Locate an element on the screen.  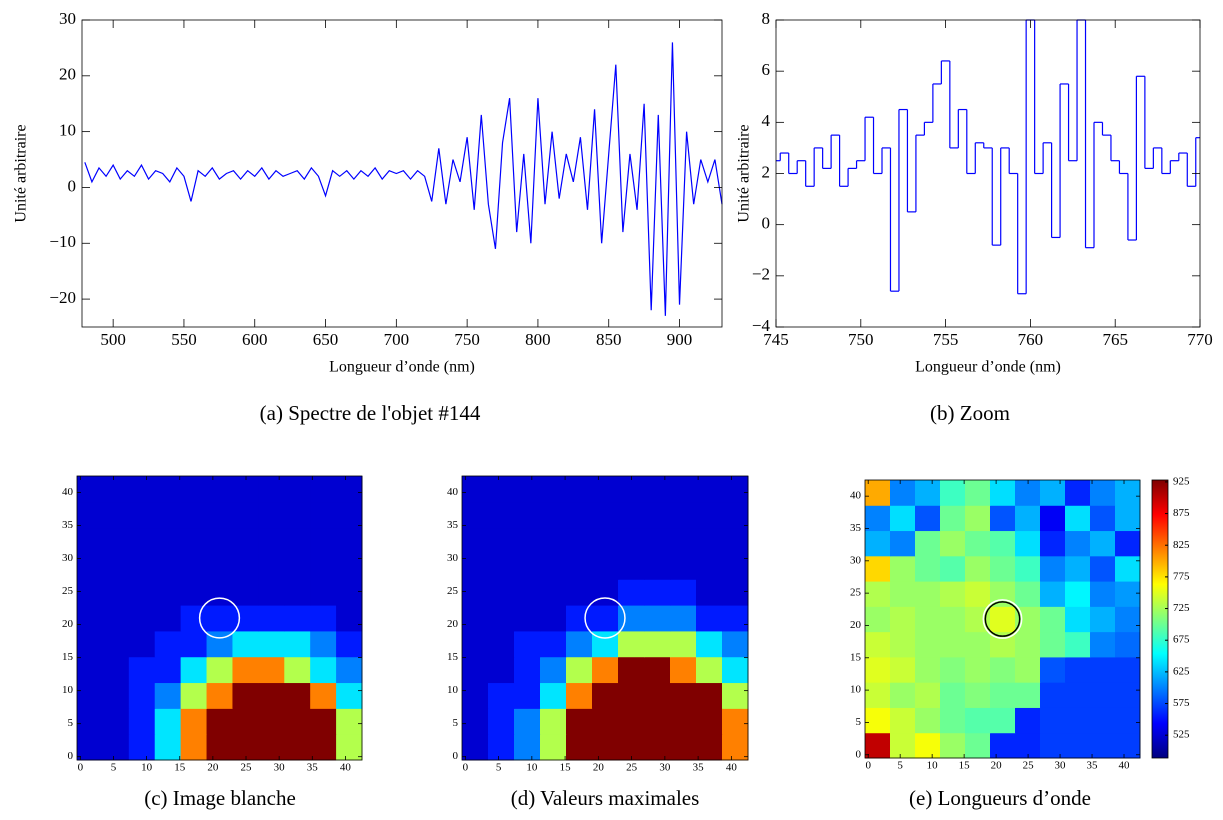
y-tick-label: 35 is located at coordinates (453, 525).